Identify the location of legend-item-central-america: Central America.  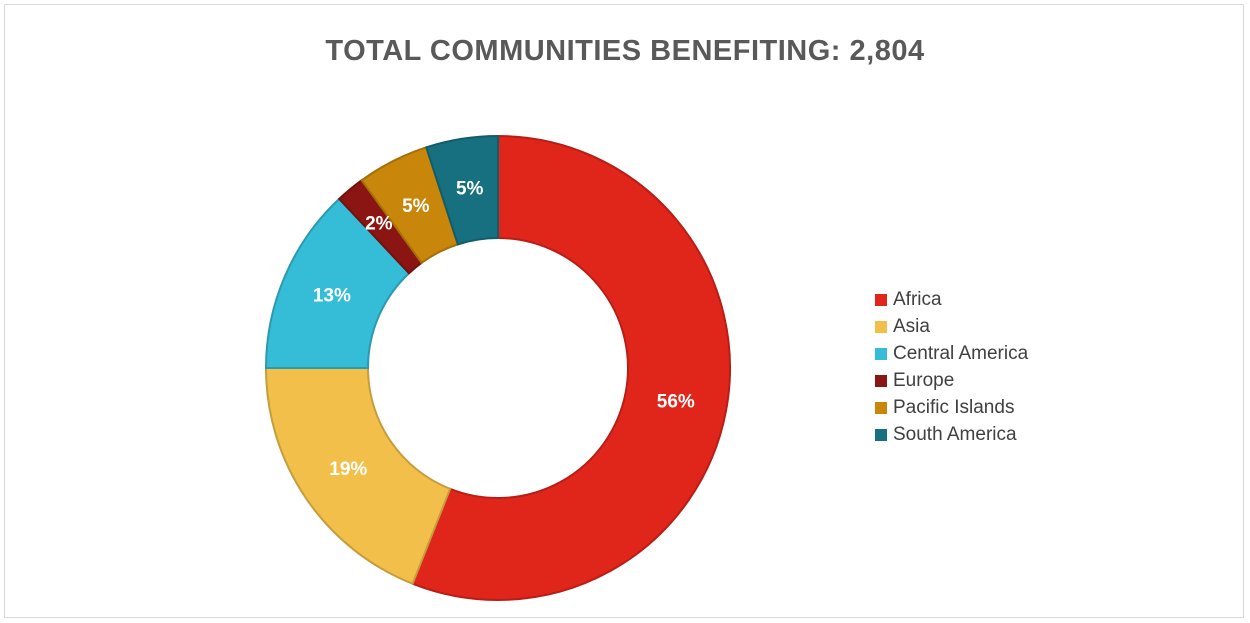
(951, 353).